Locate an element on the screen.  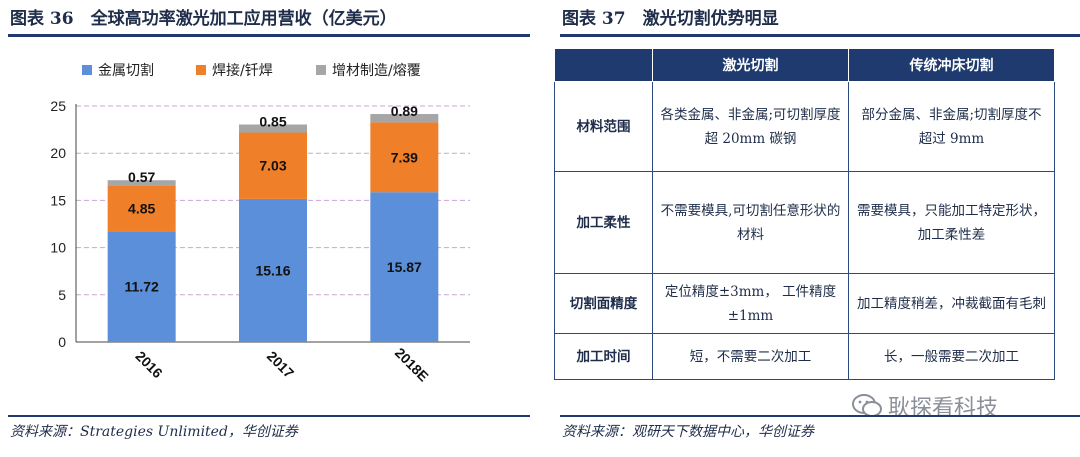
table-row: 切割面精度 定位精度±3mm， 工件精度±1mm 加工精度稍差，冲裁截面有毛刺 is located at coordinates (804, 303).